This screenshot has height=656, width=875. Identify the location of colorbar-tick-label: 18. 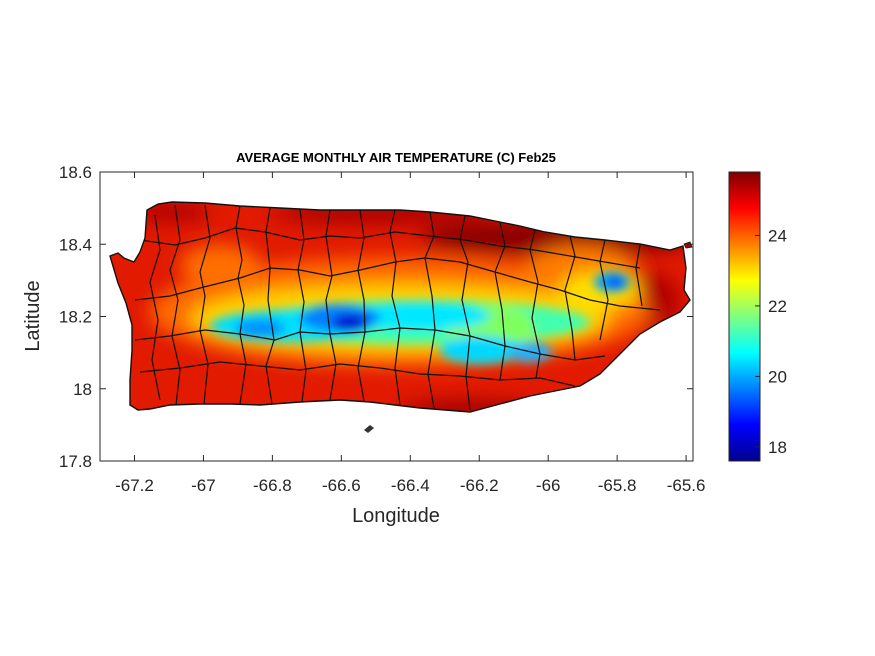
(777, 447).